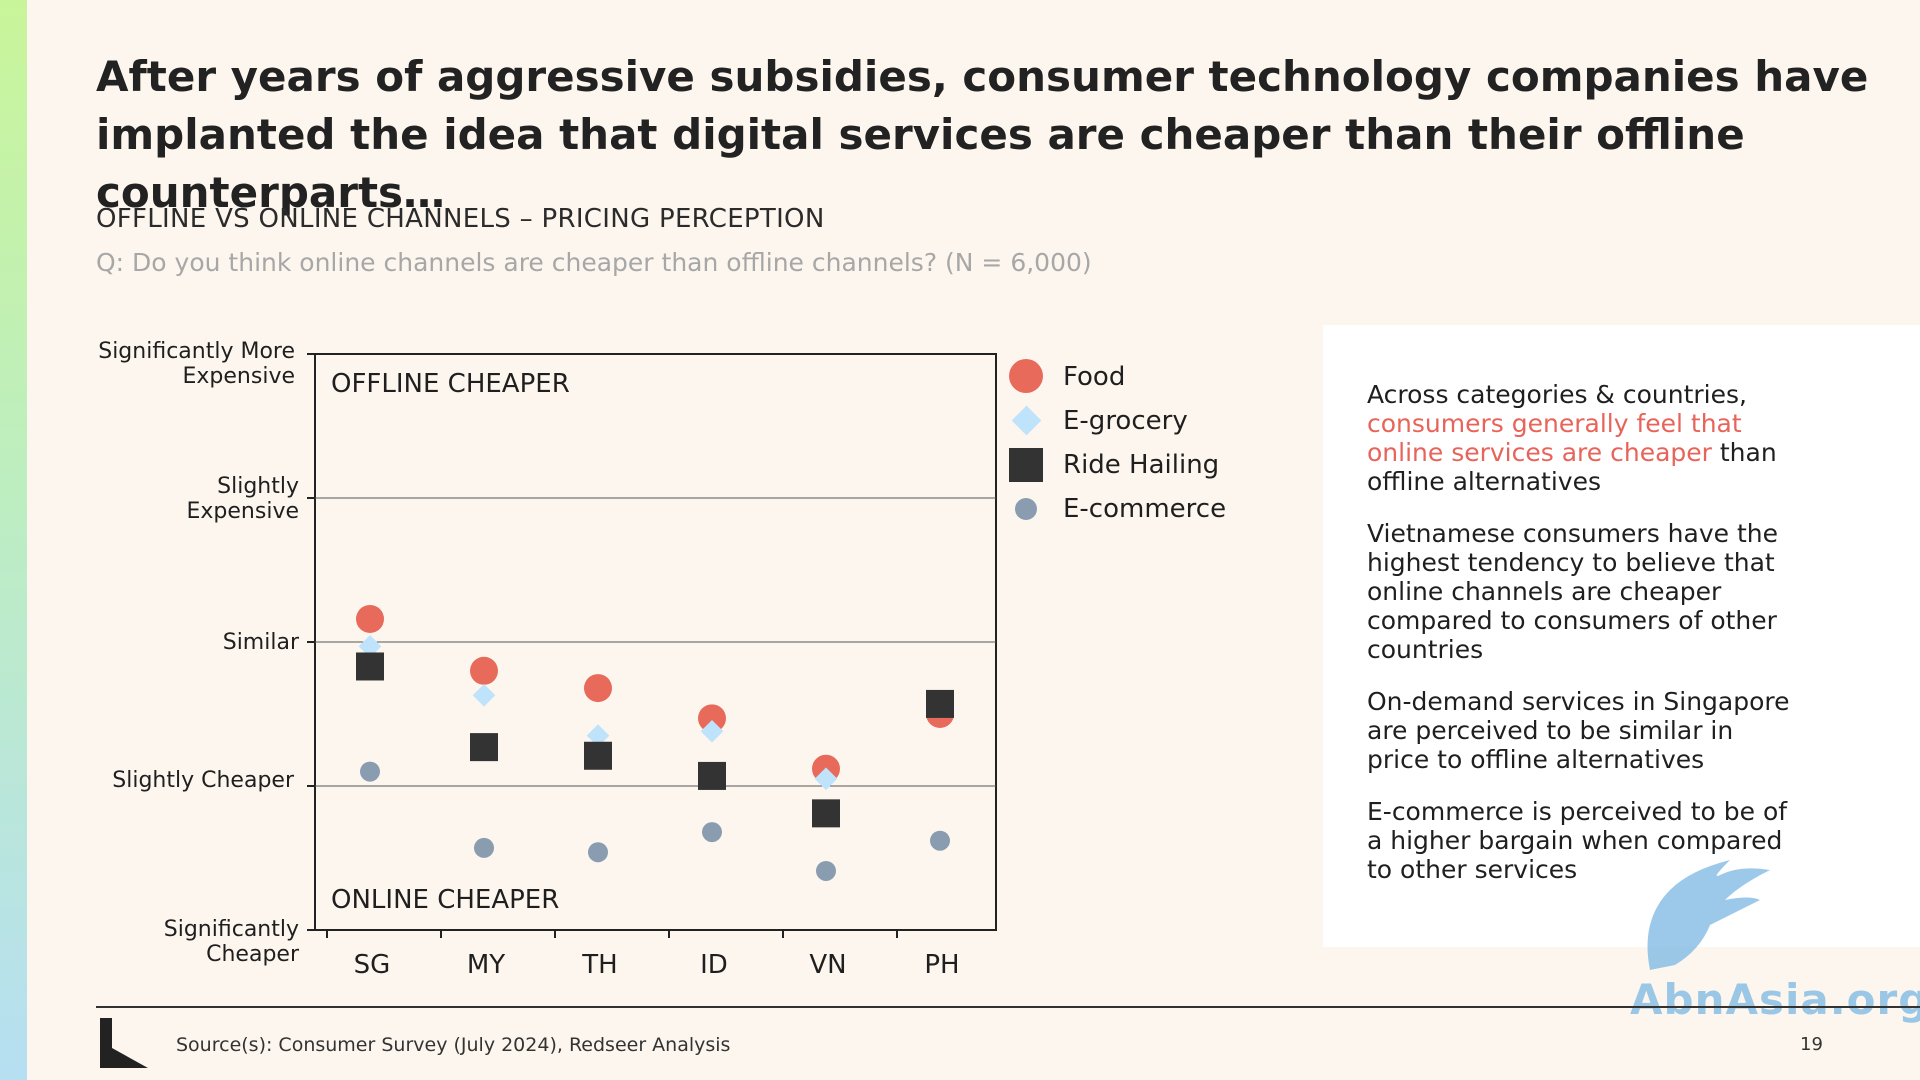 This screenshot has width=1920, height=1080. What do you see at coordinates (941, 965) in the screenshot?
I see `x-tick-label-ph: PH` at bounding box center [941, 965].